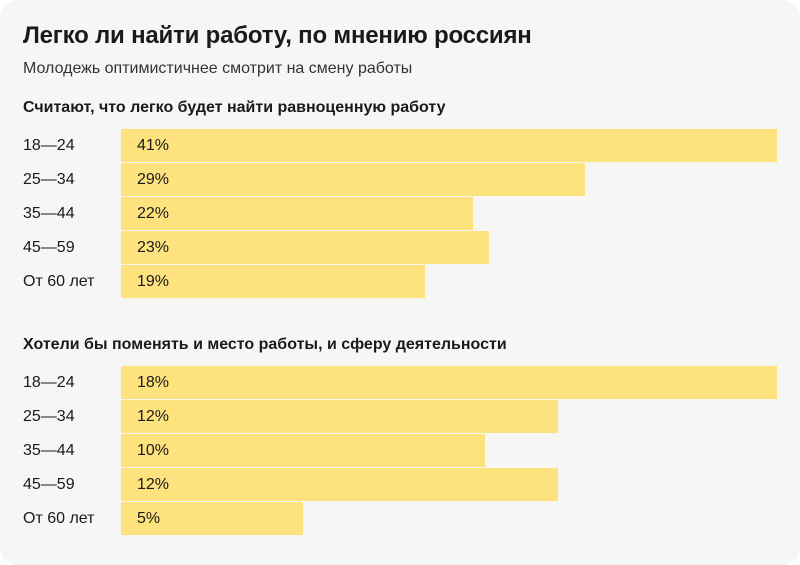  I want to click on chart-title: Легко ли найти работу, по мнению россиян, so click(277, 35).